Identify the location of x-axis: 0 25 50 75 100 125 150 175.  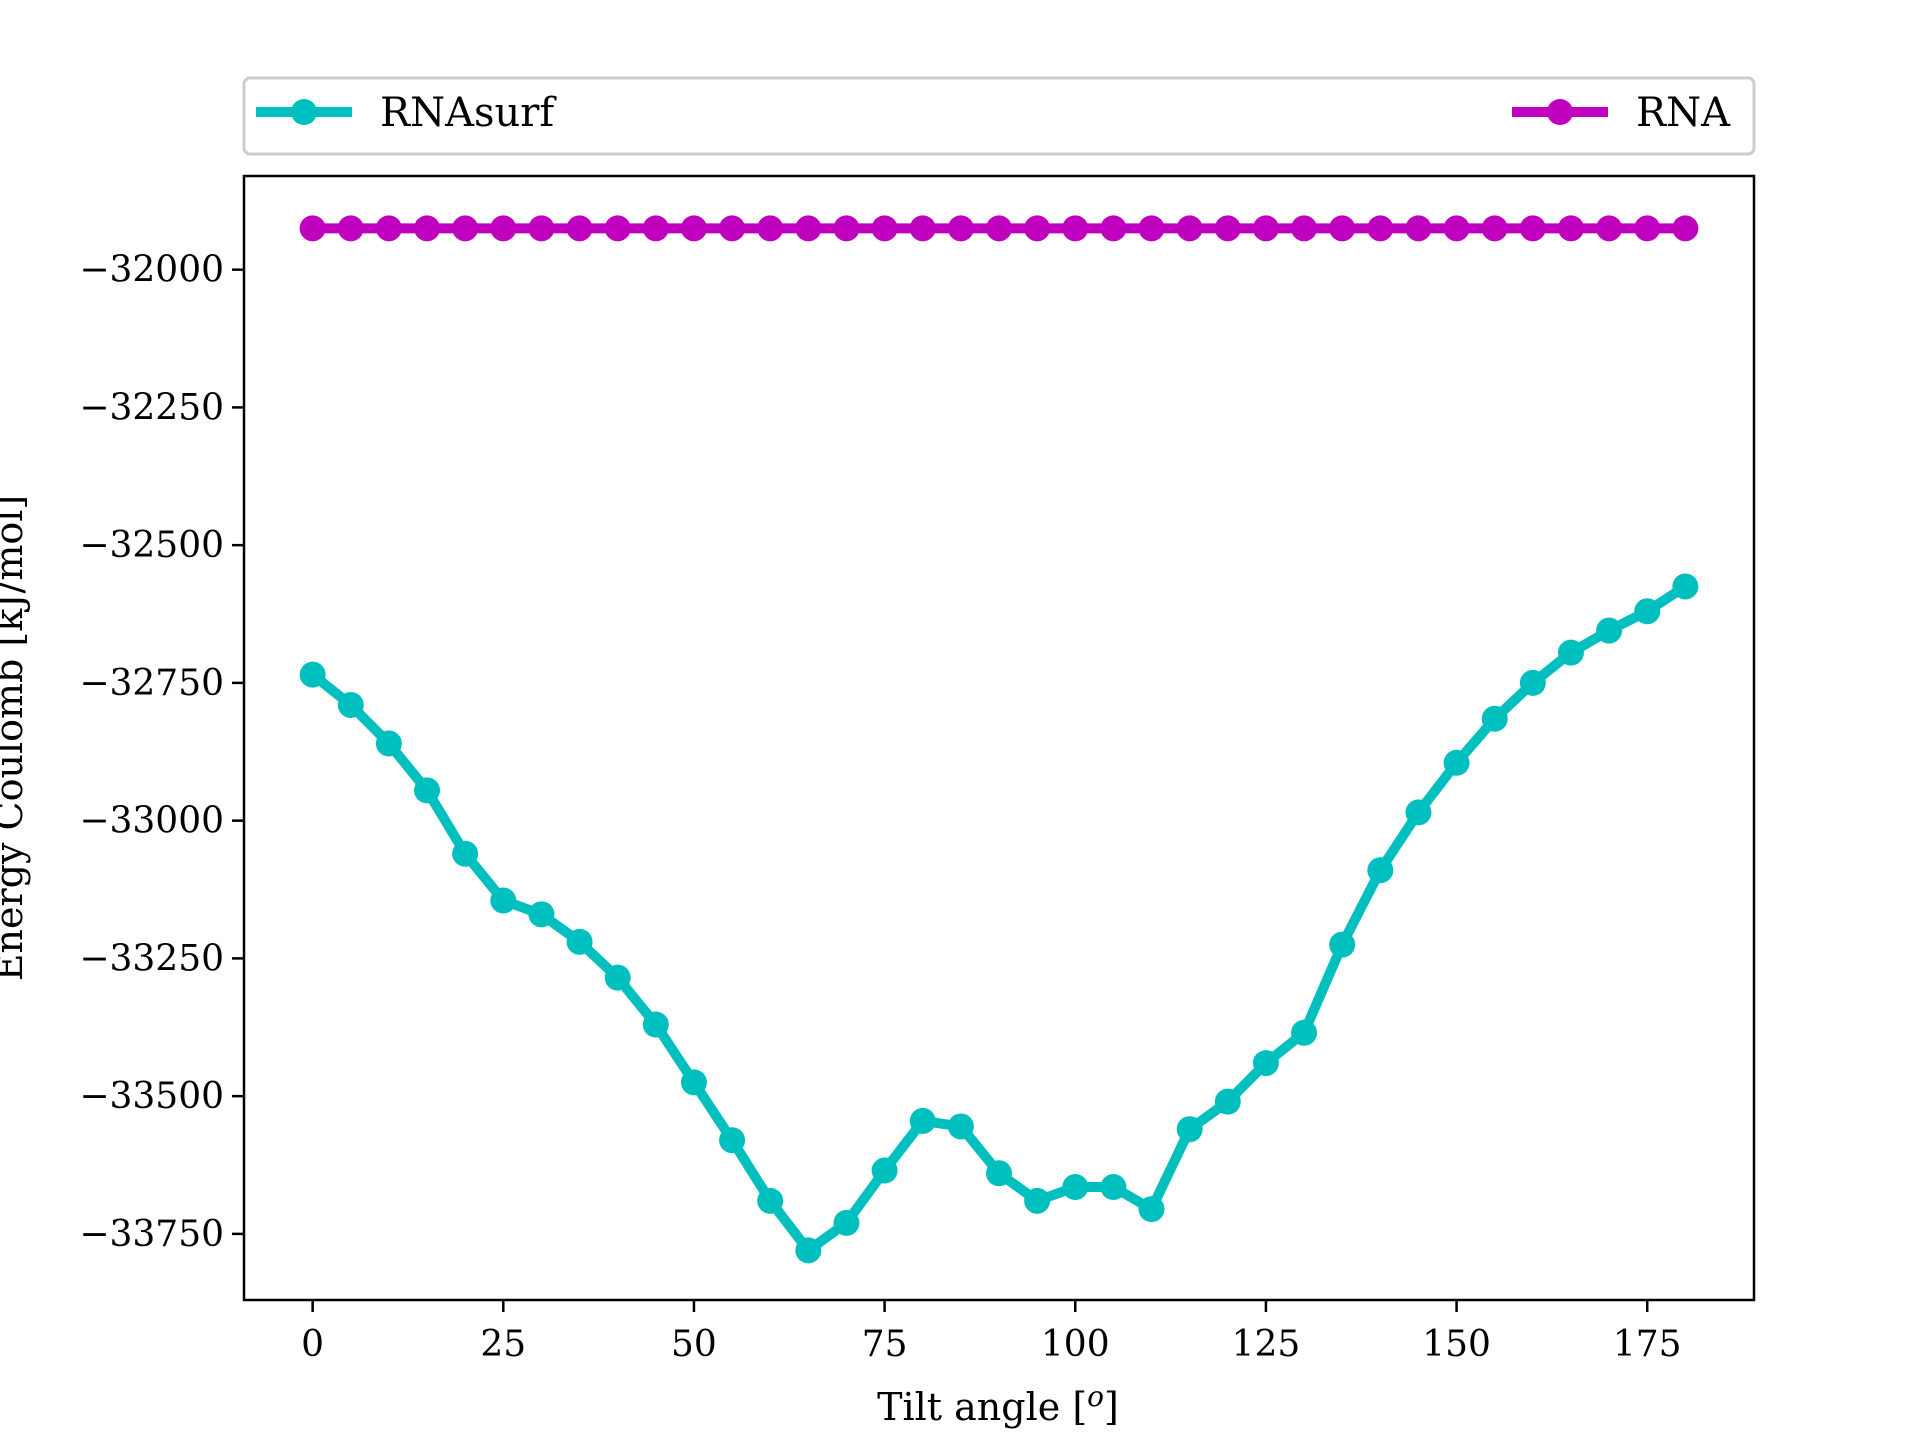
(991, 1332).